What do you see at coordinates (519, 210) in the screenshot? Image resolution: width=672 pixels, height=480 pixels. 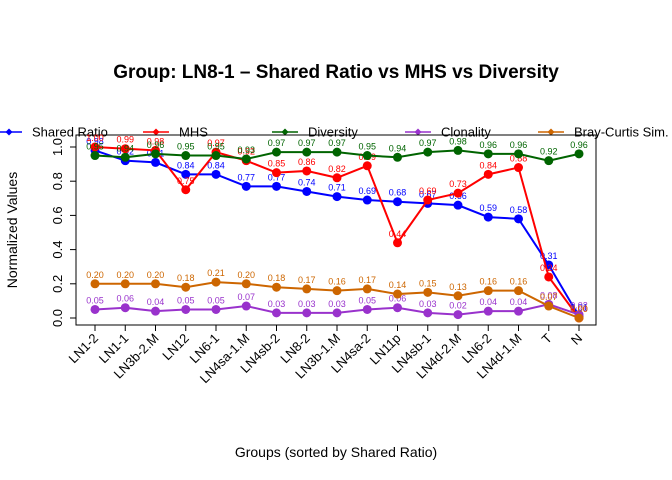 I see `data-label: 0.58` at bounding box center [519, 210].